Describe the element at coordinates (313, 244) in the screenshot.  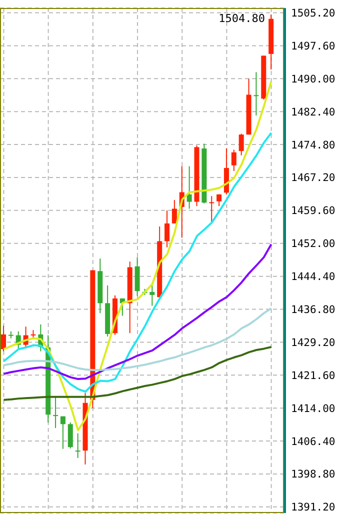
I see `y-tick-label: 1452.00` at that location.